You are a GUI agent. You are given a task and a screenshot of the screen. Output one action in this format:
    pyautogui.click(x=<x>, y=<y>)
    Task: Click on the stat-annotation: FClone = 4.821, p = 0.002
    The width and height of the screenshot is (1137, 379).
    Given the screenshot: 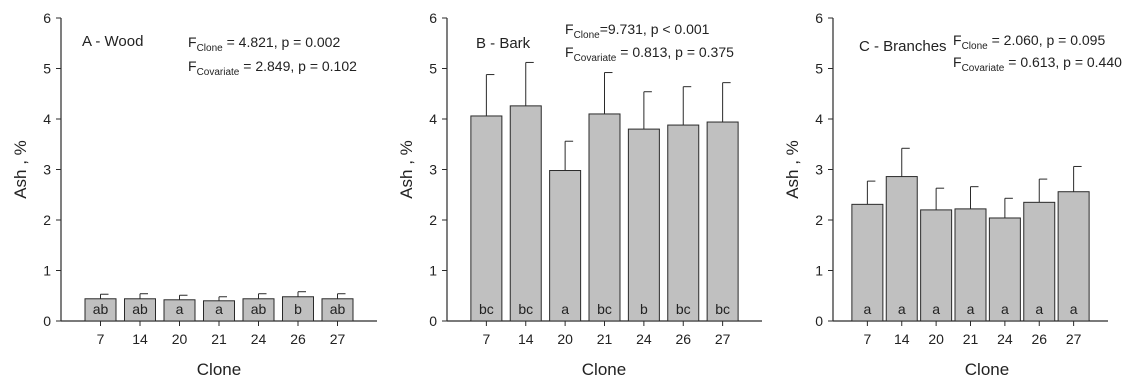 What is the action you would take?
    pyautogui.click(x=264, y=44)
    